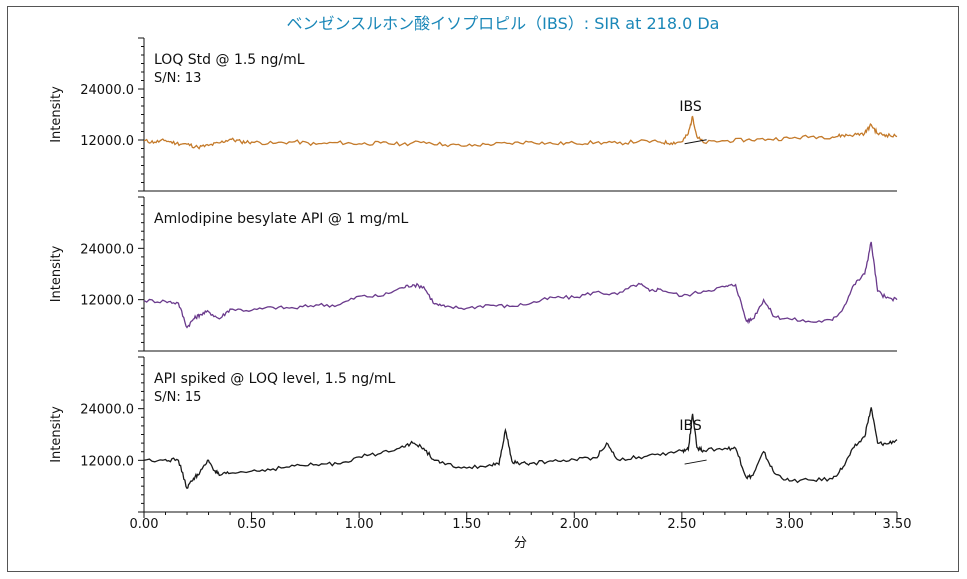  I want to click on x-tick-label: 3.00, so click(789, 524).